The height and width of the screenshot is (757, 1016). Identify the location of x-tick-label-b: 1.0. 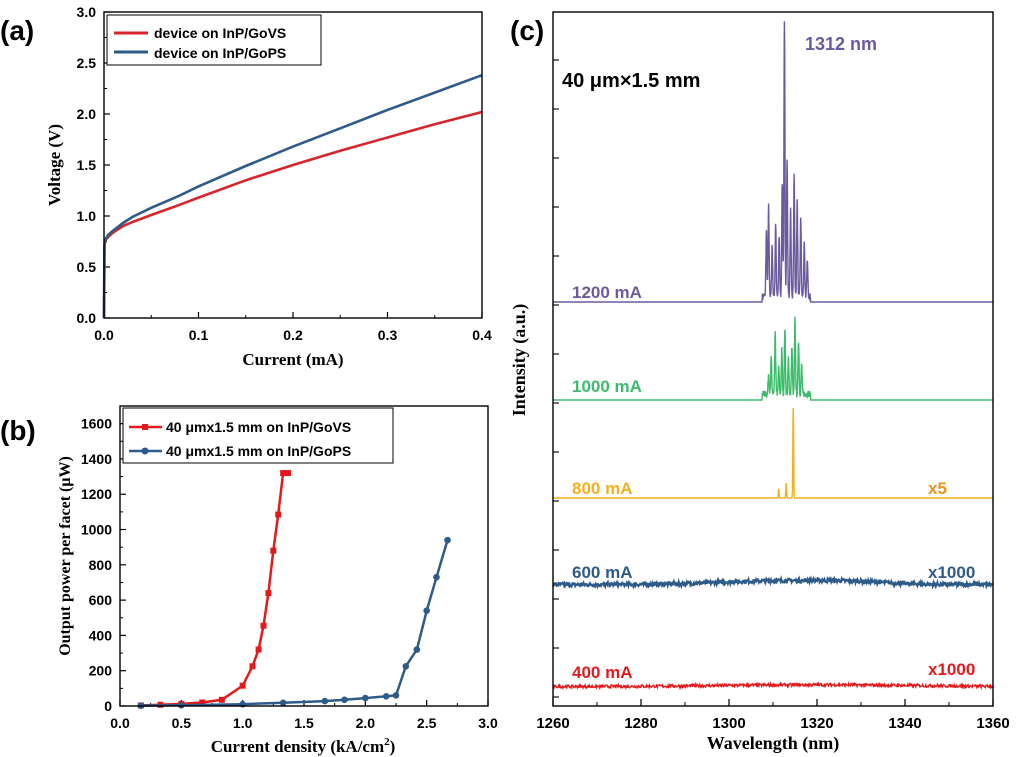
(243, 723).